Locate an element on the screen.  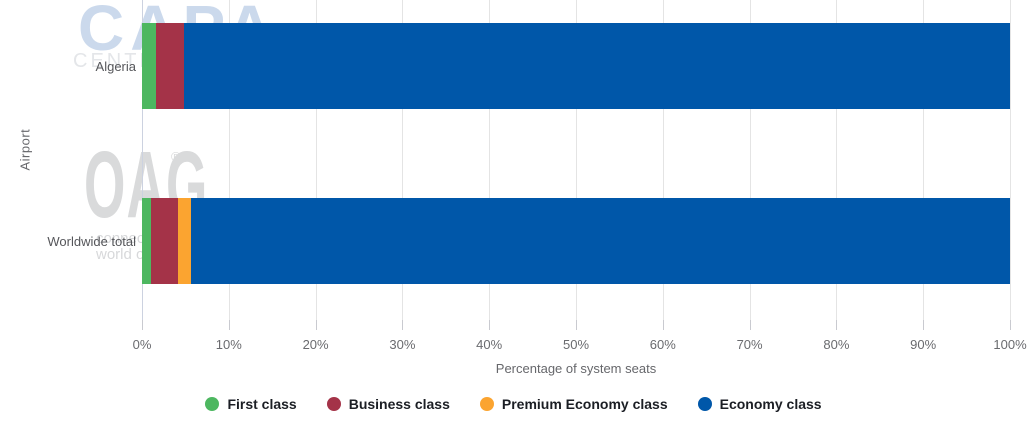
y-axis-title: Airport is located at coordinates (25, 149).